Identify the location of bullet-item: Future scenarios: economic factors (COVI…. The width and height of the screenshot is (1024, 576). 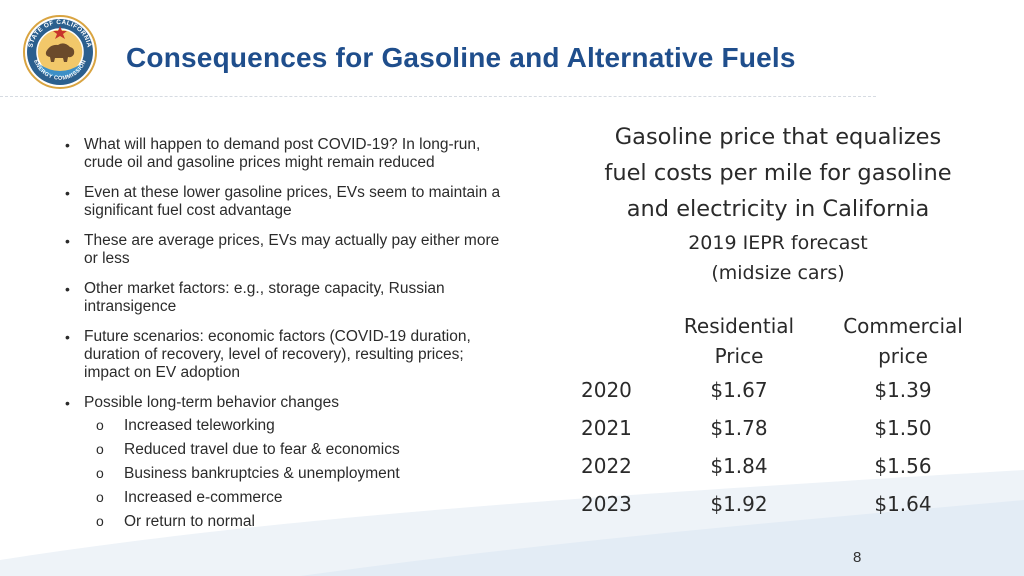
(287, 355).